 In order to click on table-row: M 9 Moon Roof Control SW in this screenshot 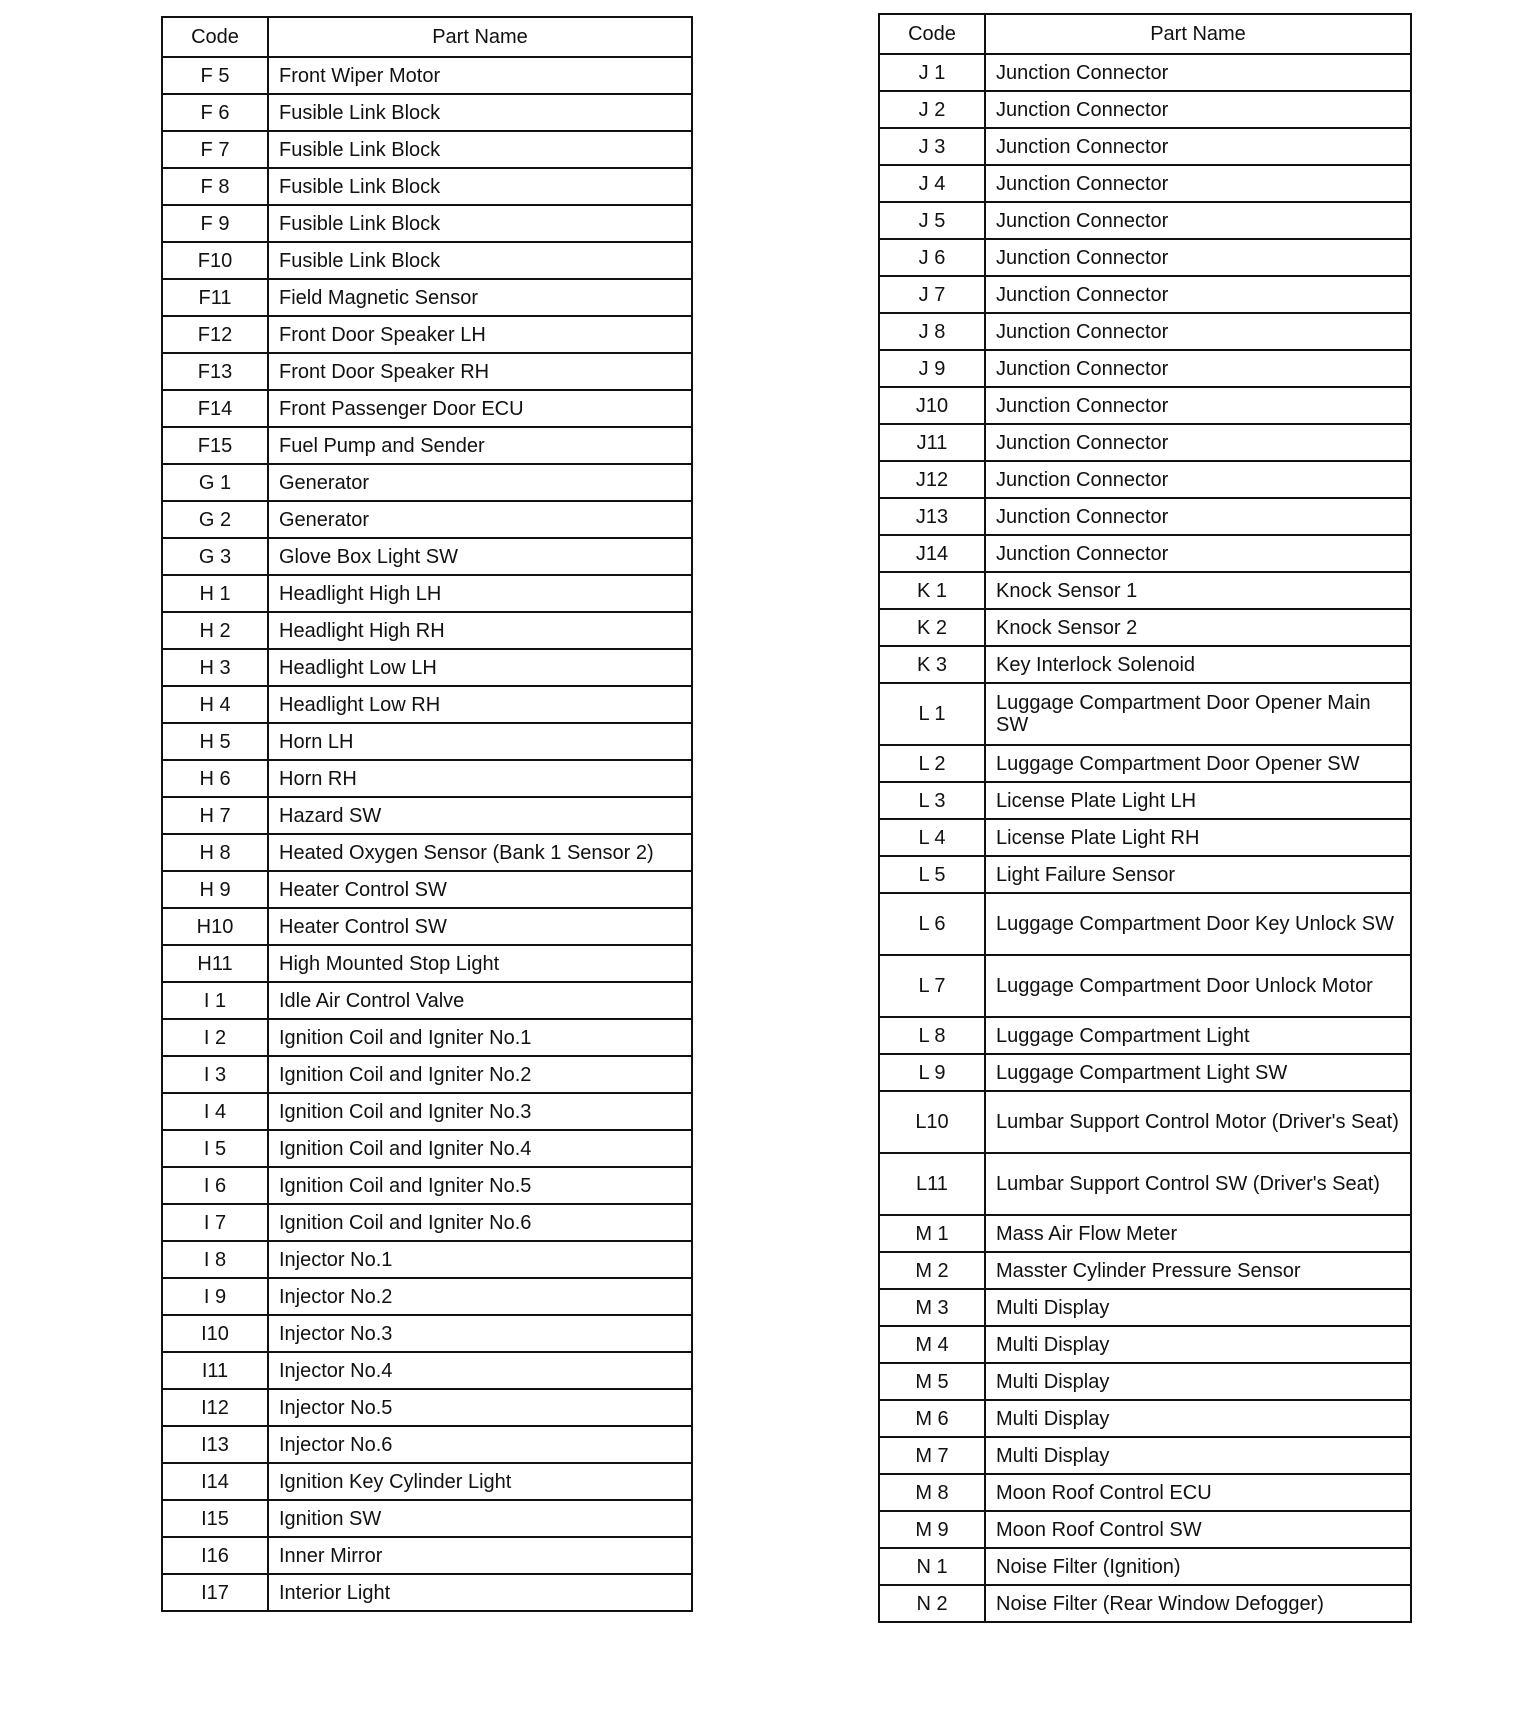, I will do `click(1145, 1529)`.